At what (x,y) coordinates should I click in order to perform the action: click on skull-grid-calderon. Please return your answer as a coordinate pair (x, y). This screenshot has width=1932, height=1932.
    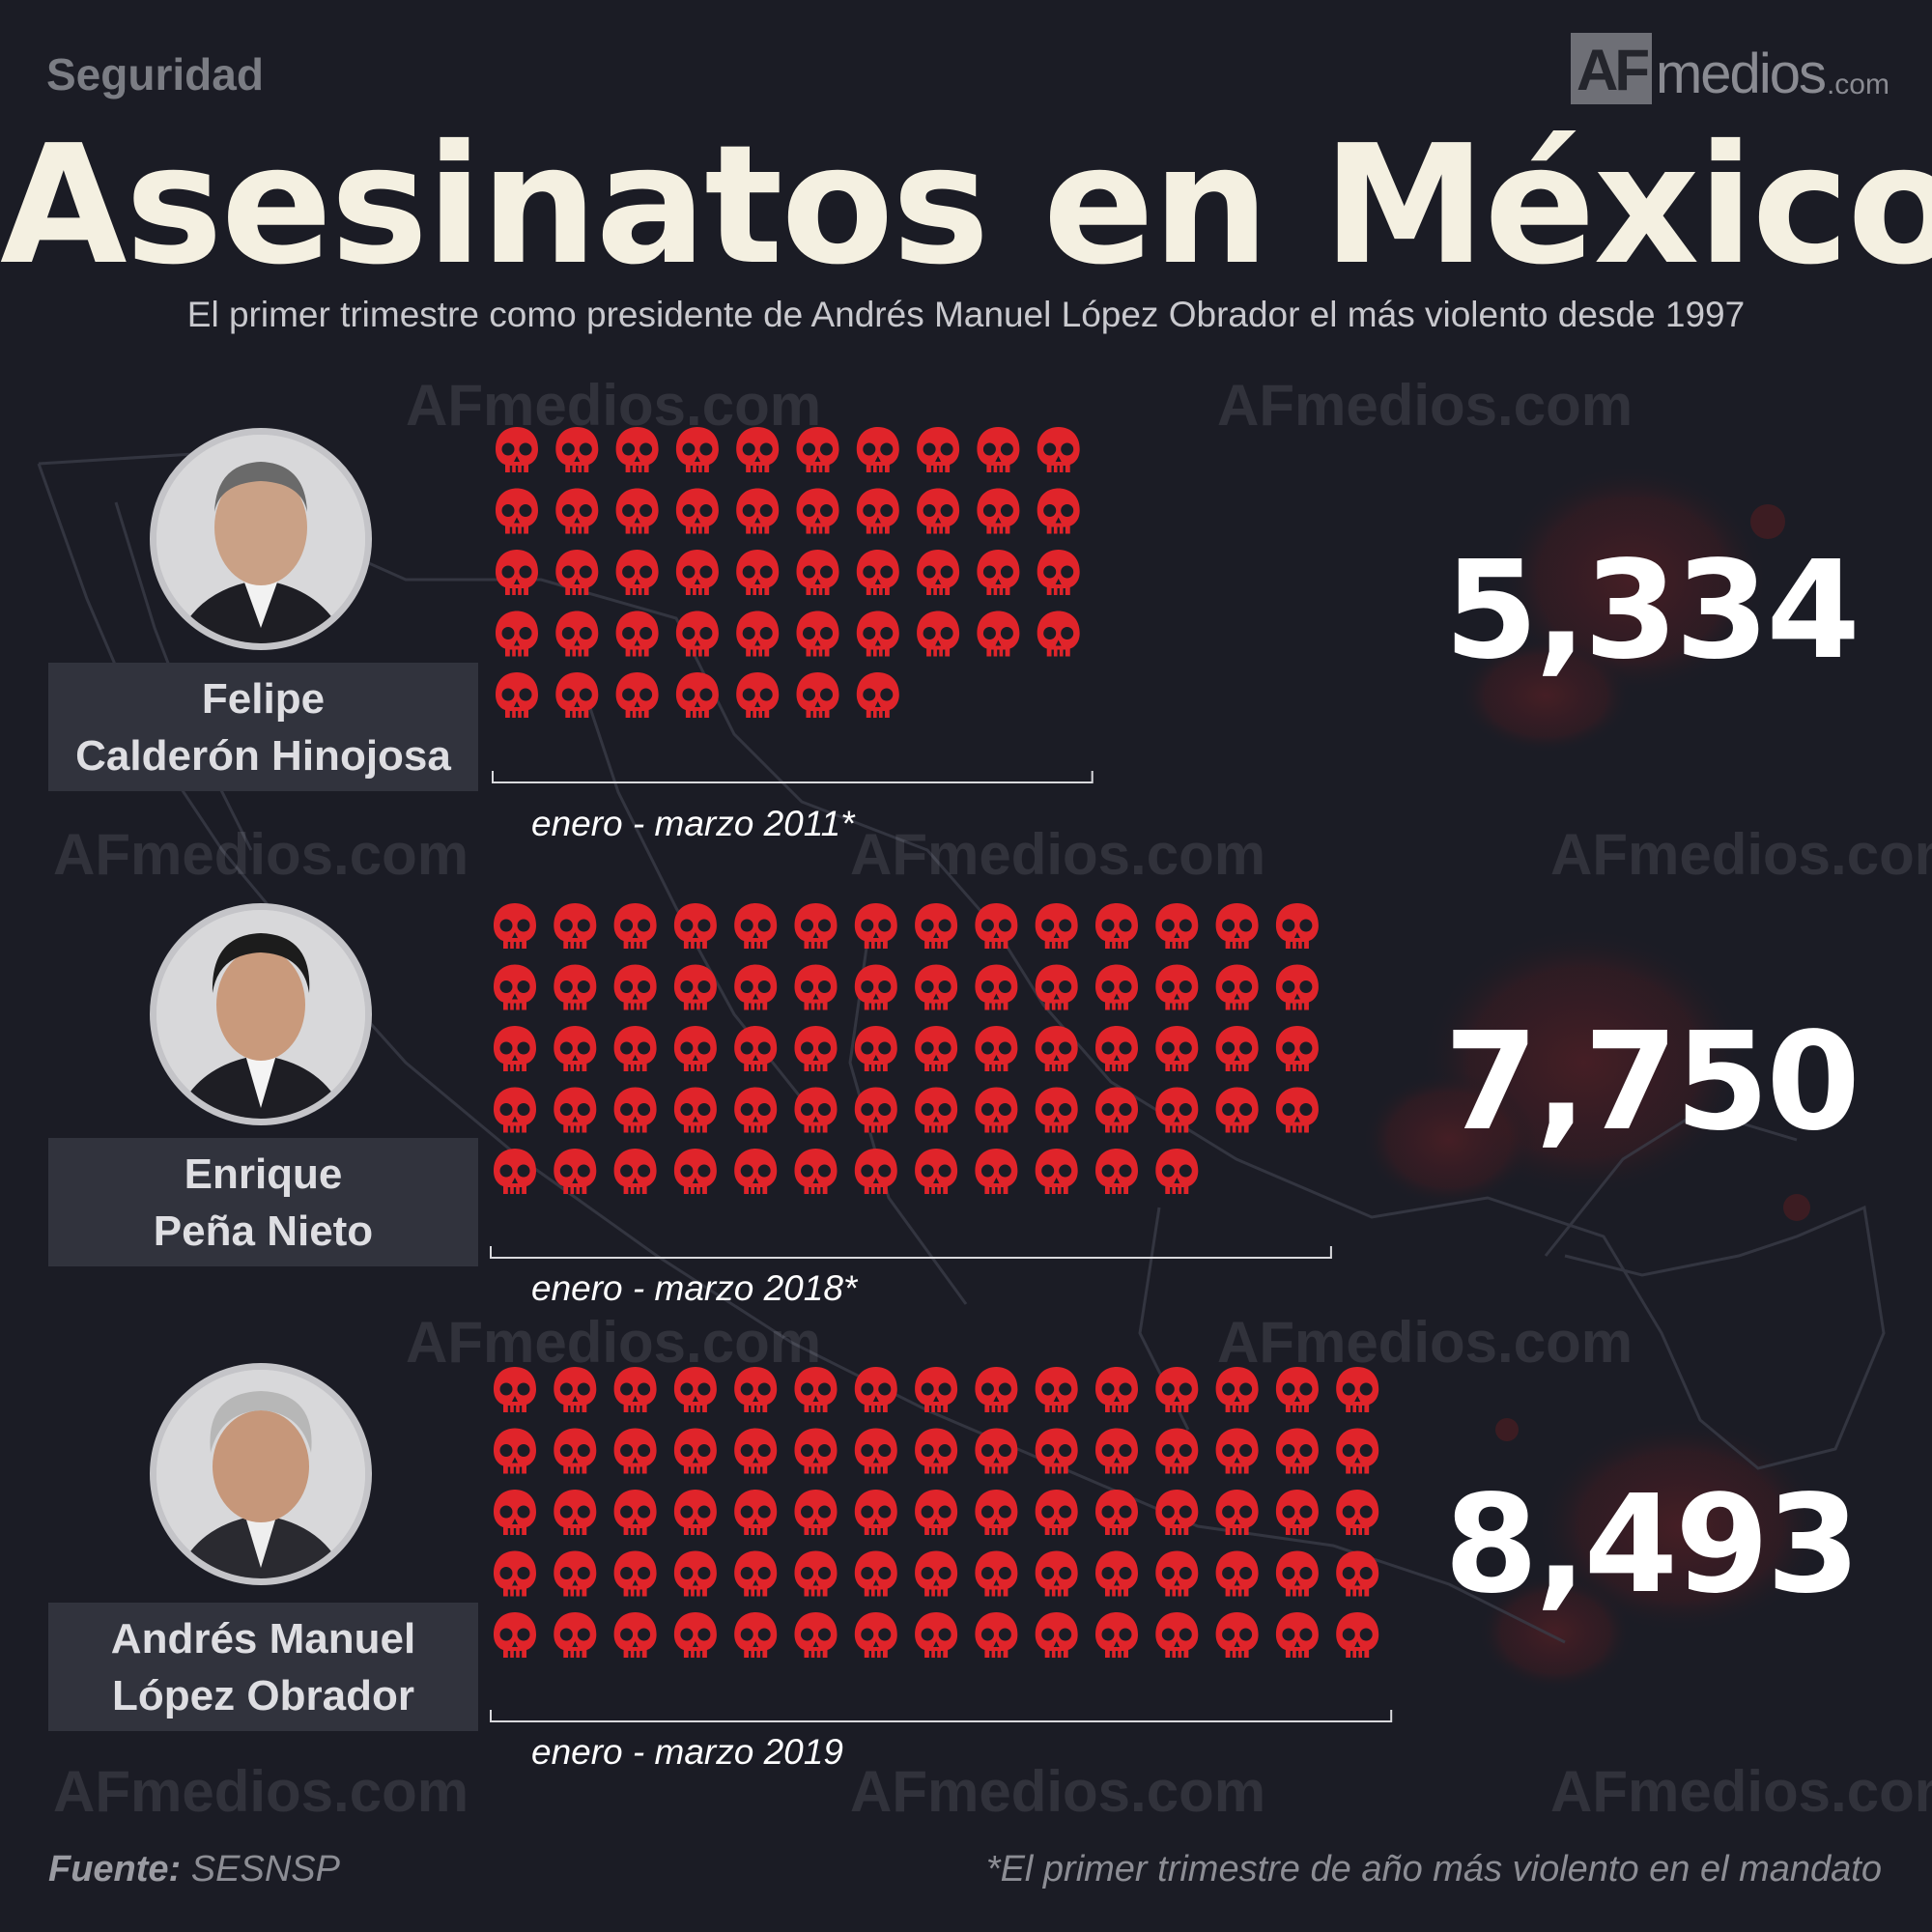
    Looking at the image, I should click on (793, 605).